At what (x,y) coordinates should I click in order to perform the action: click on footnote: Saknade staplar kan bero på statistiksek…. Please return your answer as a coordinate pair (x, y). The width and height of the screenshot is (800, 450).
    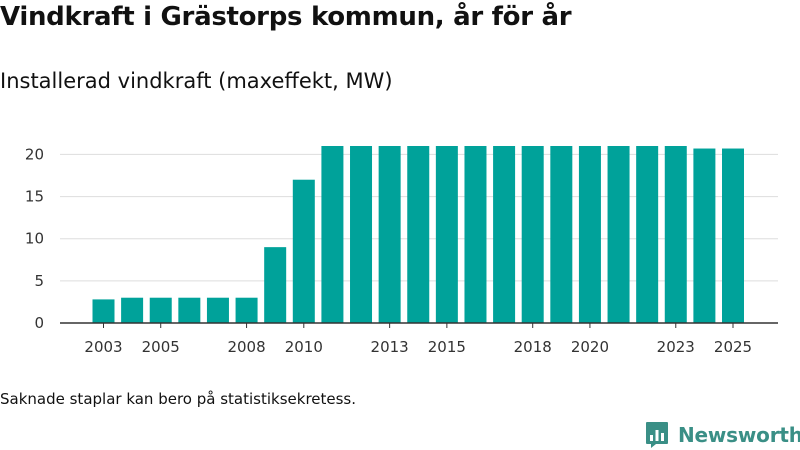
    Looking at the image, I should click on (178, 399).